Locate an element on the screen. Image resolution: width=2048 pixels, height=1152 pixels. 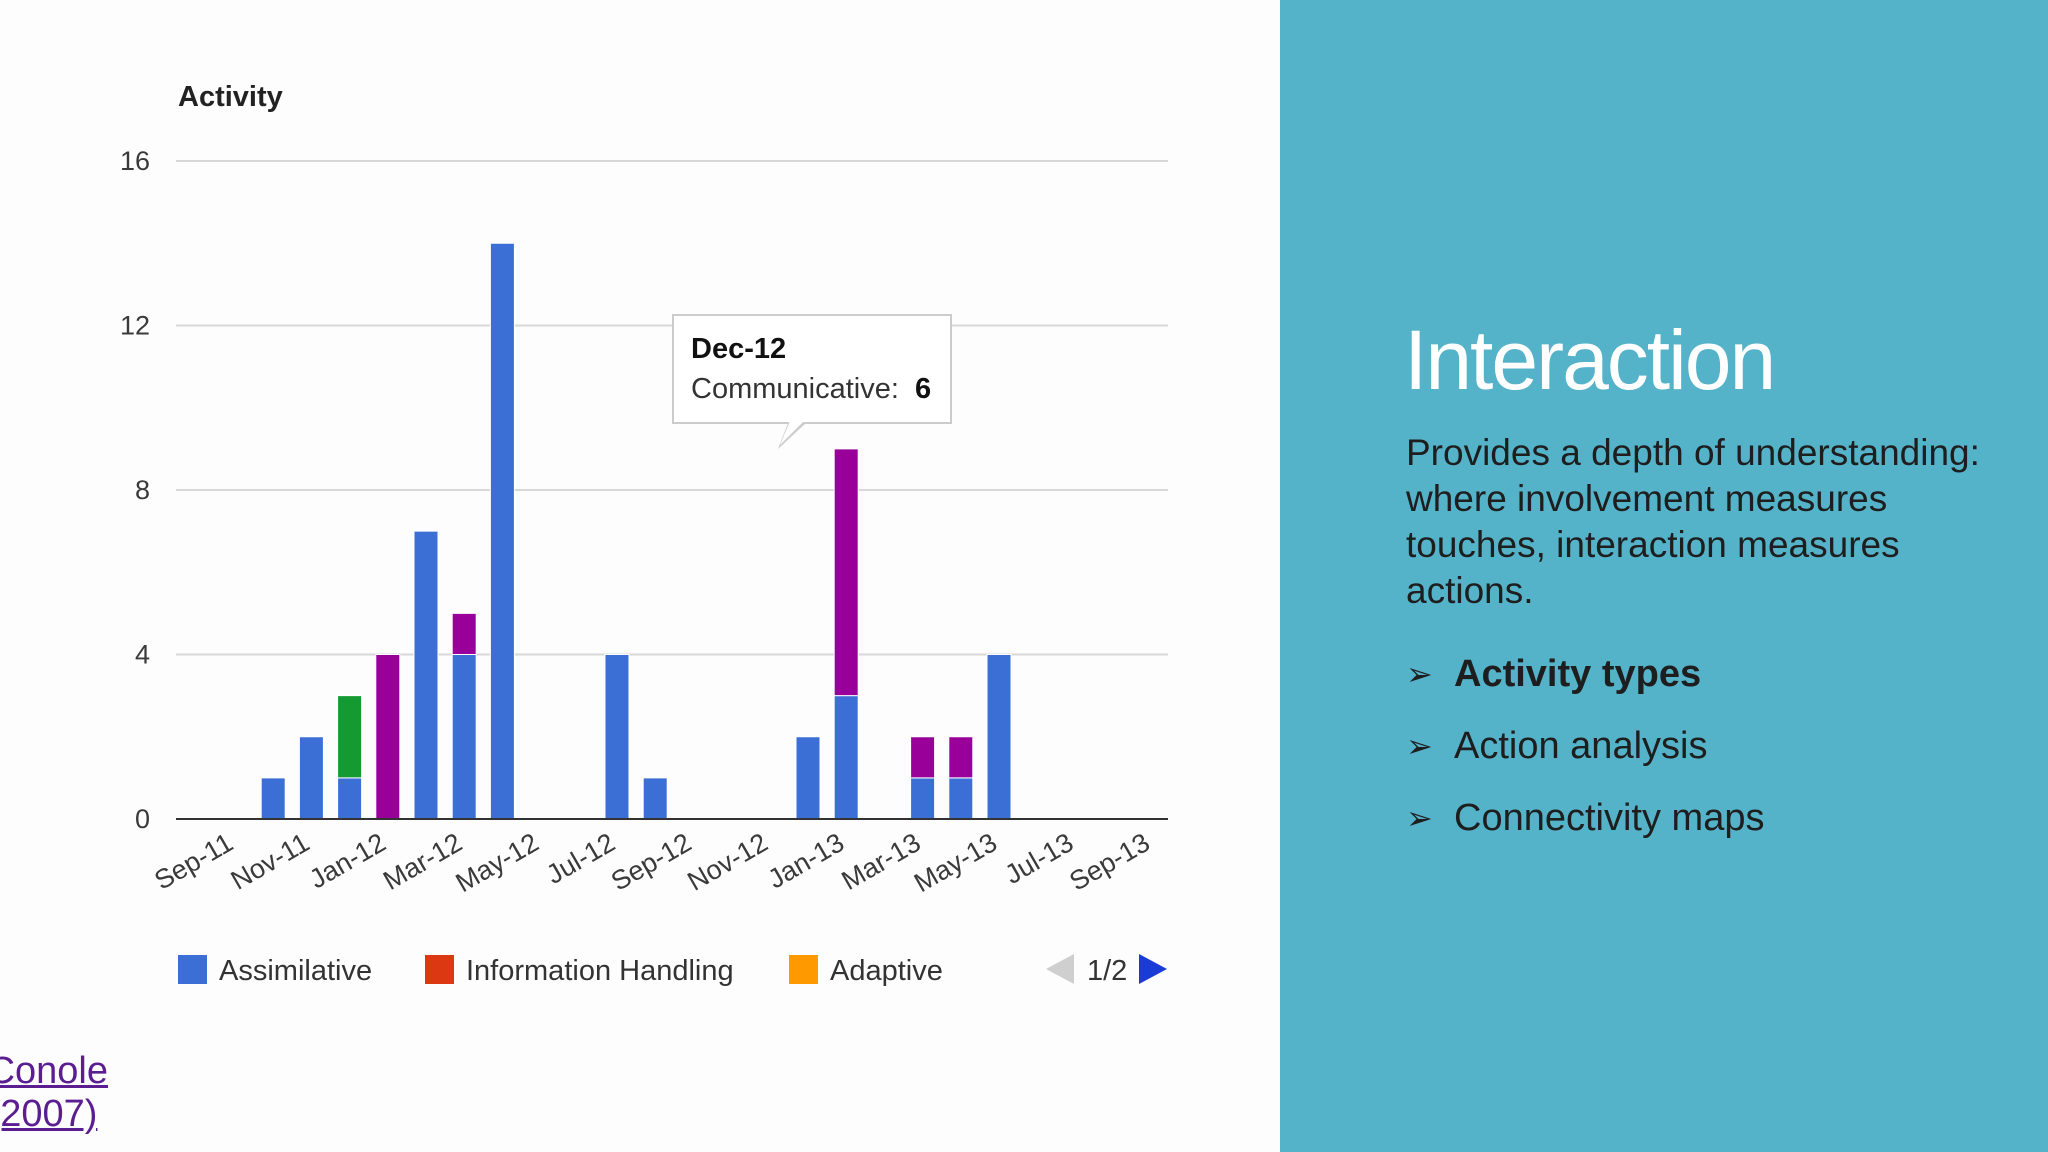
y-axis: 0 4 8 12 16 is located at coordinates (135, 490).